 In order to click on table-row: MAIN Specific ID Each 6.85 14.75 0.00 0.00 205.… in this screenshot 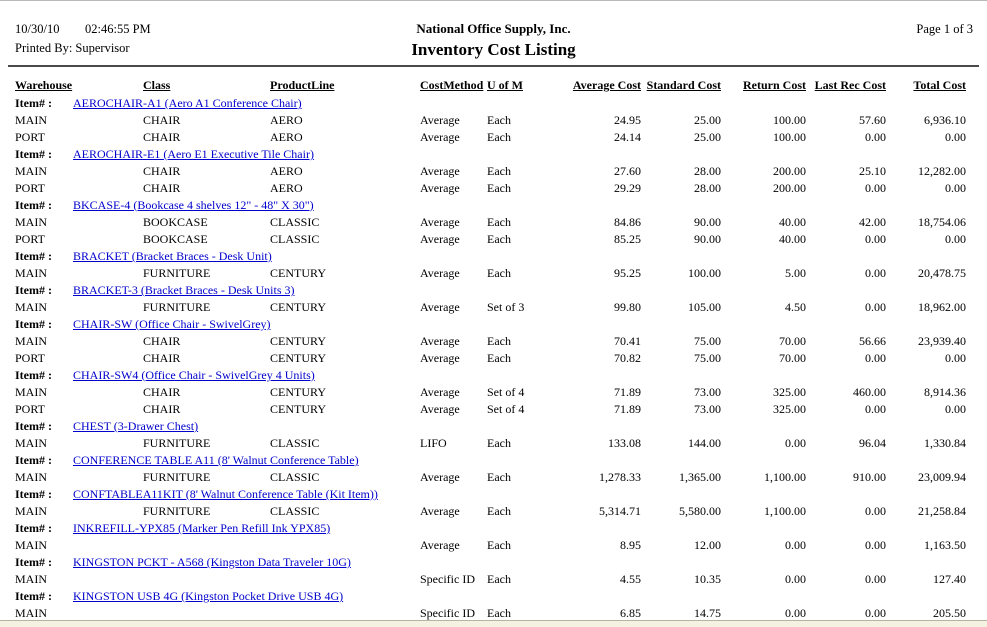, I will do `click(493, 613)`.